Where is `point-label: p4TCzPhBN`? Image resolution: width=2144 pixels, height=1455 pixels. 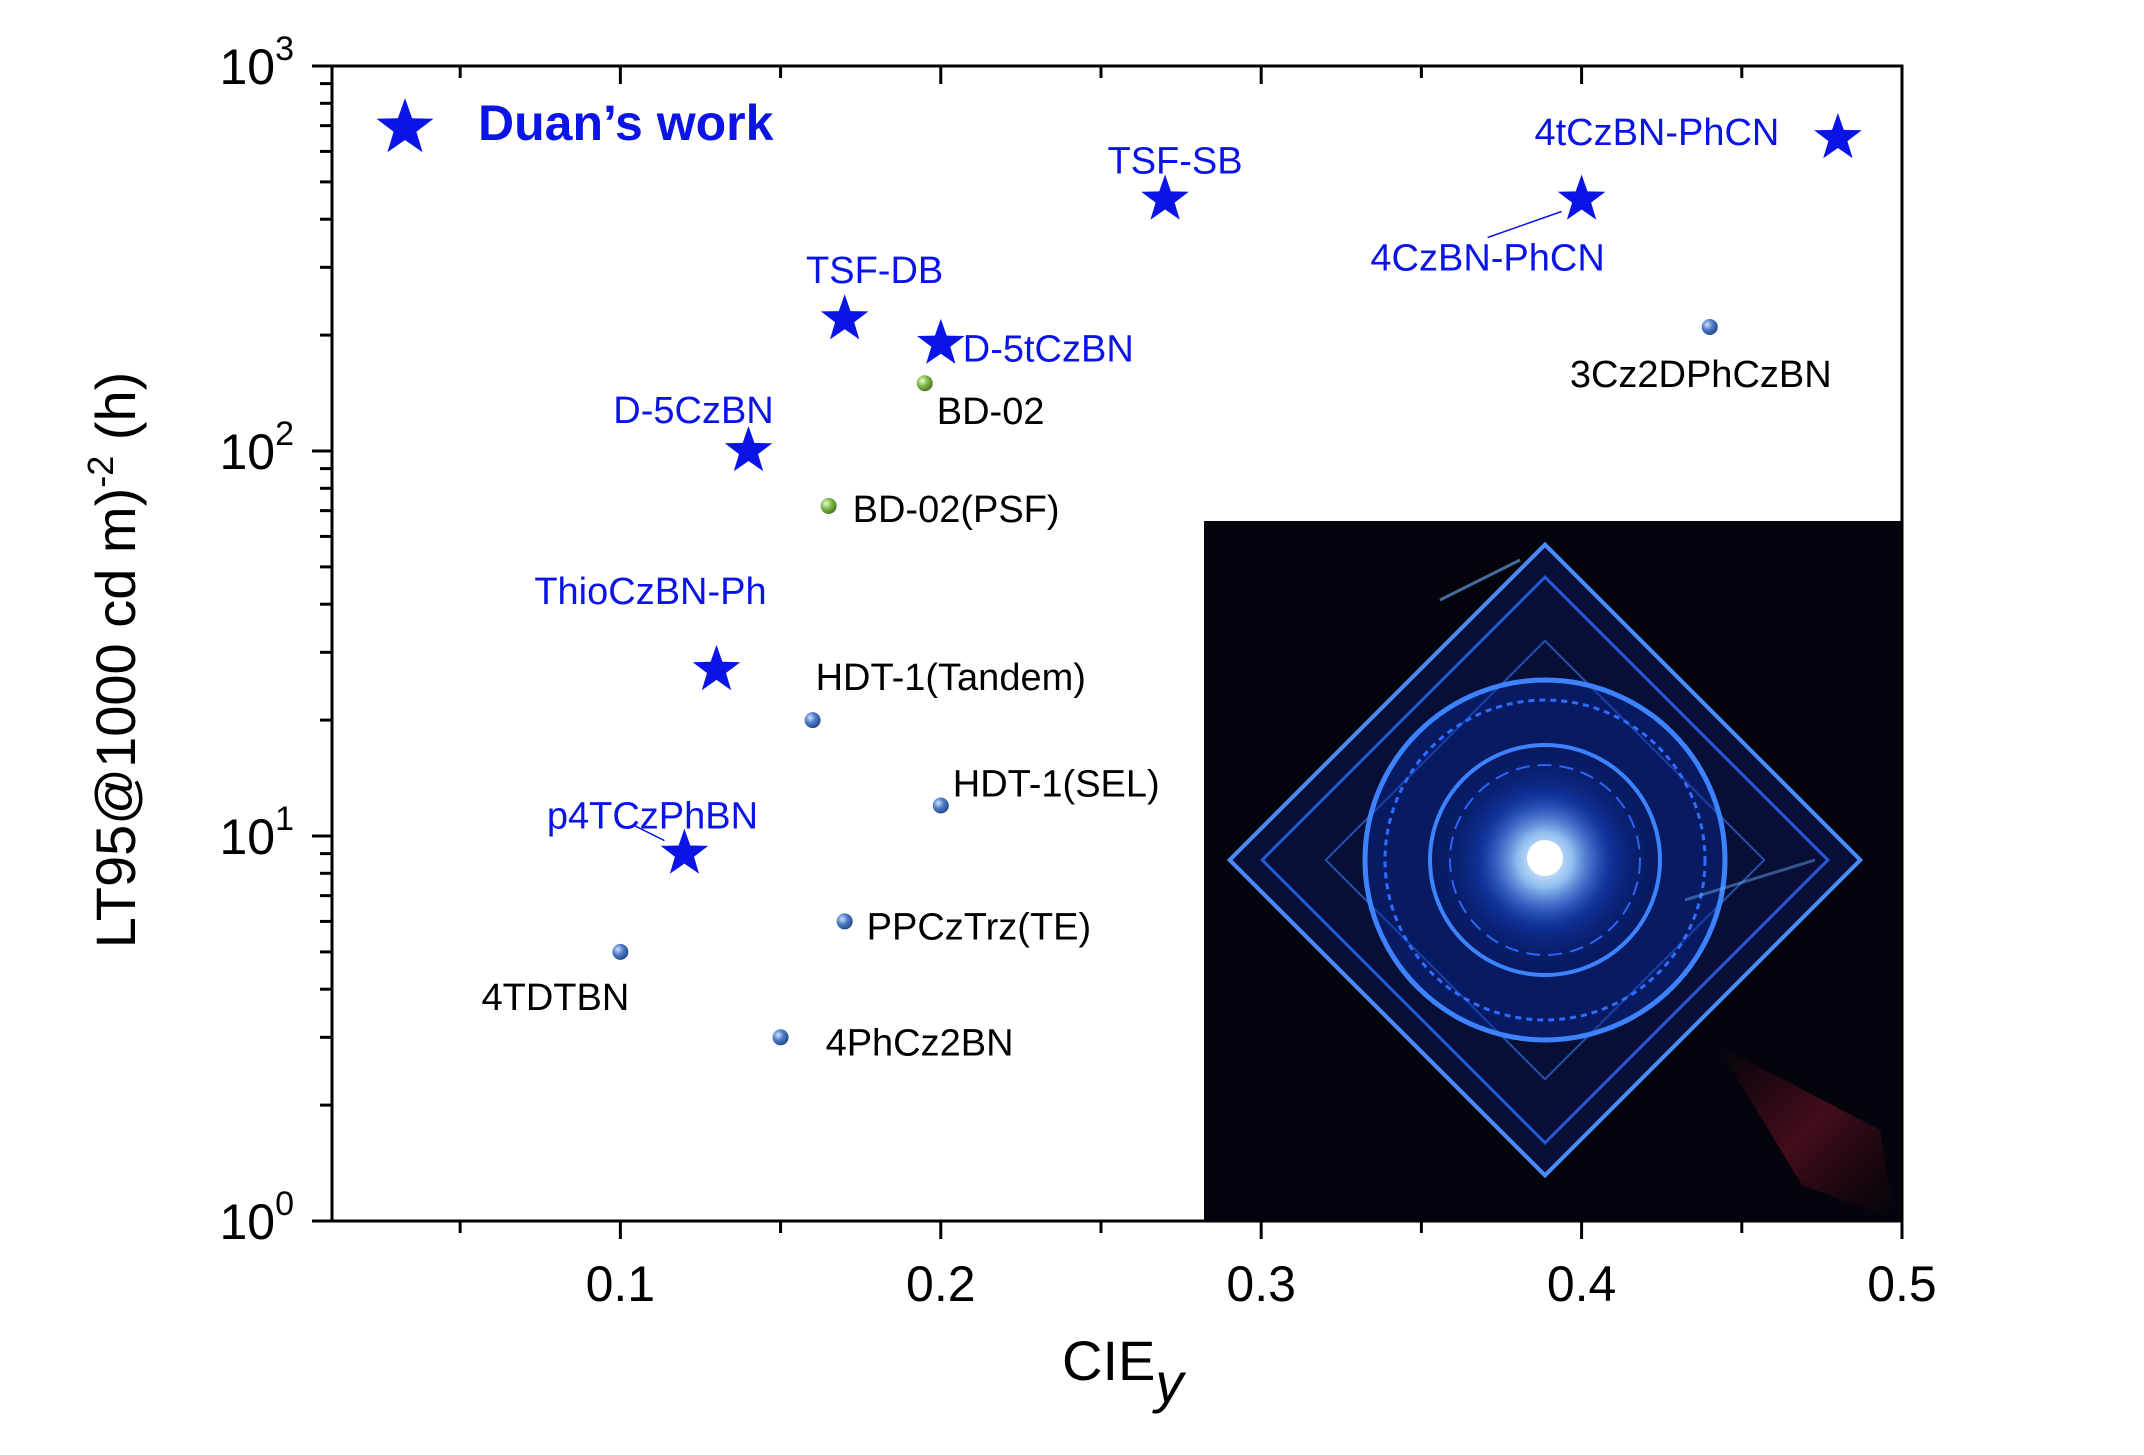 point-label: p4TCzPhBN is located at coordinates (652, 817).